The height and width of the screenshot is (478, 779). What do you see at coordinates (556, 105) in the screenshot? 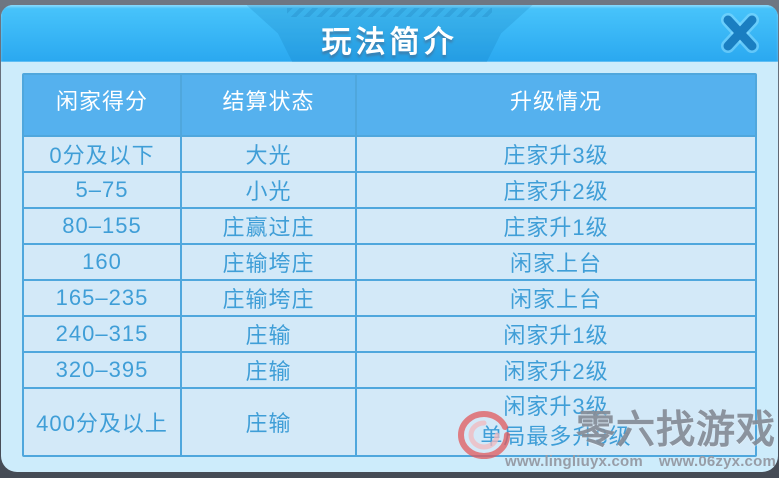
I see `column-header-upgrade: 升级情况` at bounding box center [556, 105].